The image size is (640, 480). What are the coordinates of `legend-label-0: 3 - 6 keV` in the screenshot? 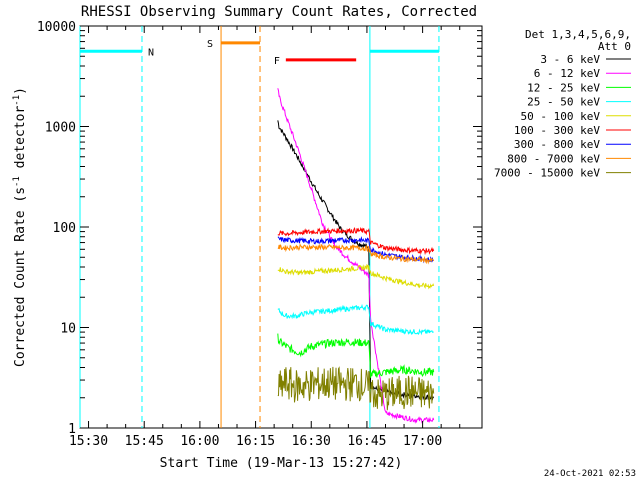 It's located at (570, 59).